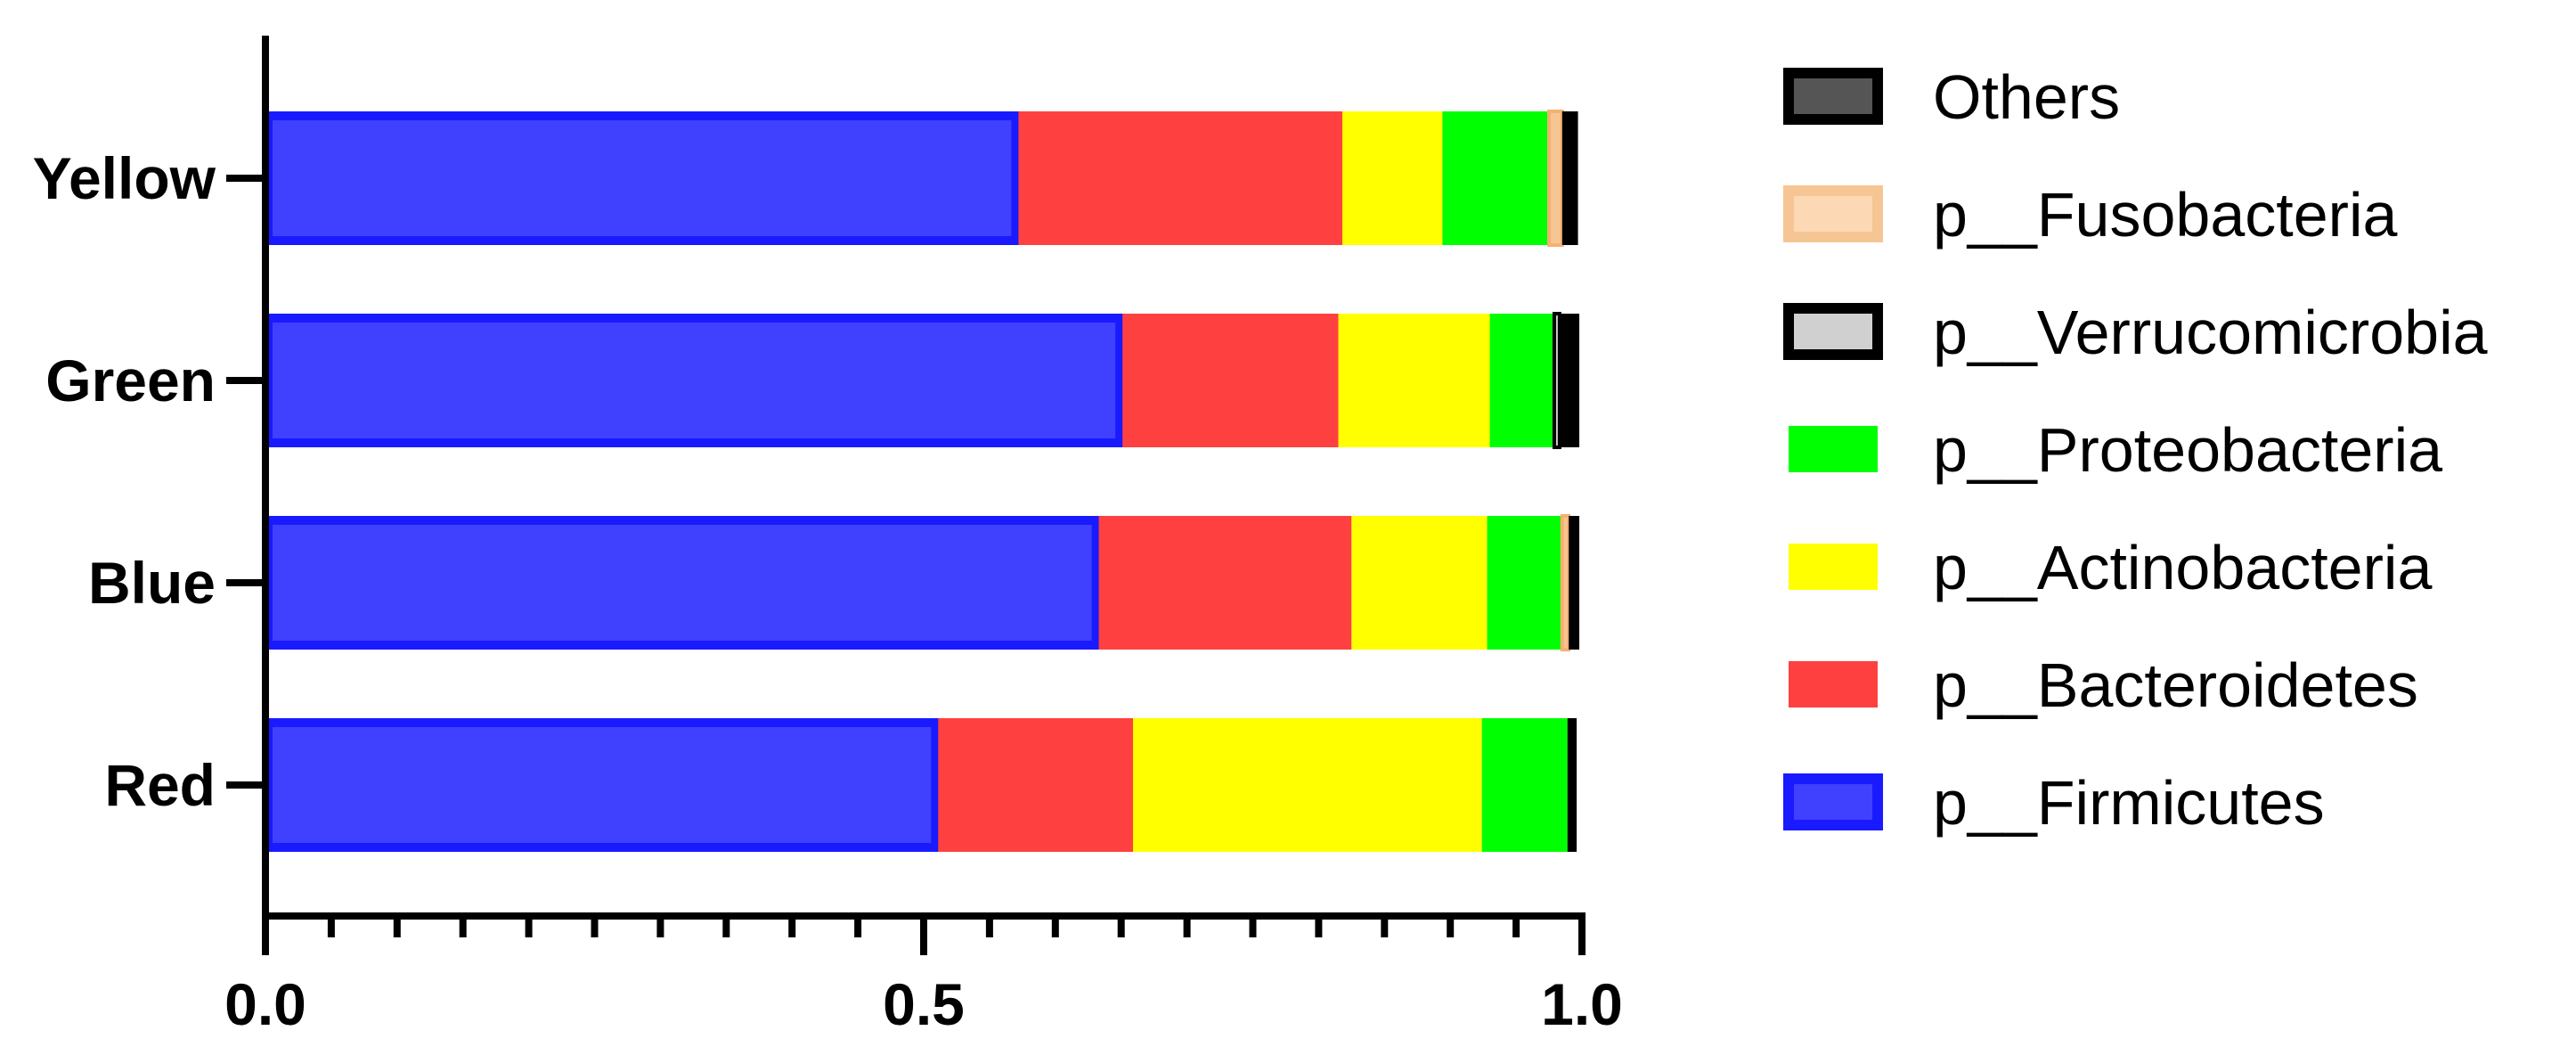 This screenshot has width=2576, height=1055. What do you see at coordinates (2183, 567) in the screenshot?
I see `legend-label-p-actinobacteria: p__Actinobacteria` at bounding box center [2183, 567].